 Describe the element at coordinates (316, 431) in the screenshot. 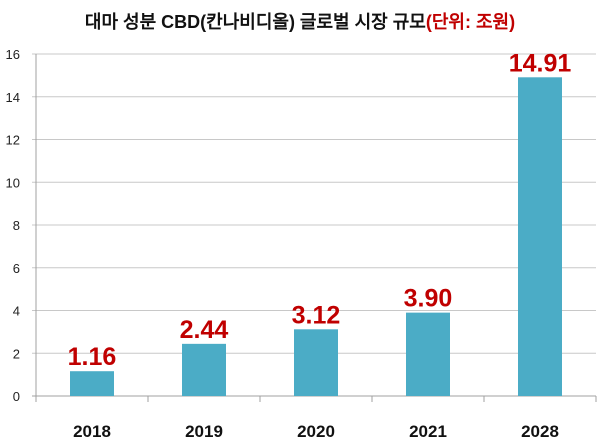

I see `x-tick-label: 2020` at that location.